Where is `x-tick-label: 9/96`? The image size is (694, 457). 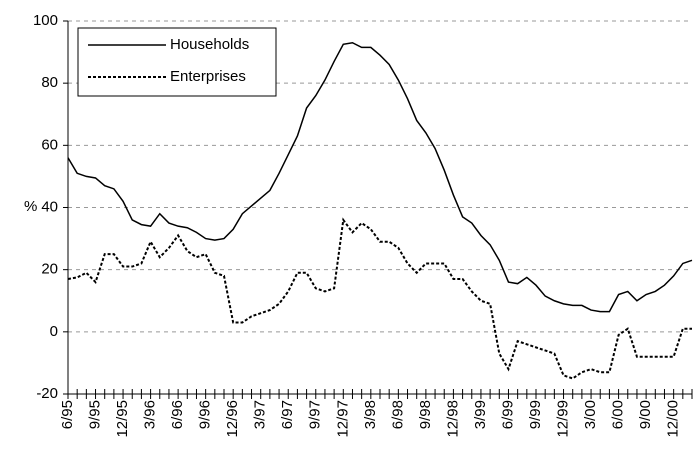 x-tick-label: 9/96 is located at coordinates (205, 414).